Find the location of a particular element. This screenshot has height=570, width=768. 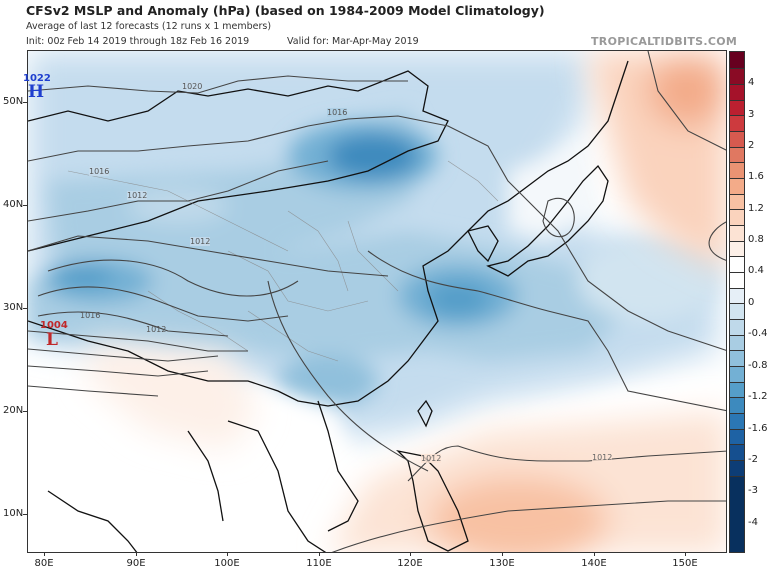

y-tick-label: 30N is located at coordinates (13, 307).